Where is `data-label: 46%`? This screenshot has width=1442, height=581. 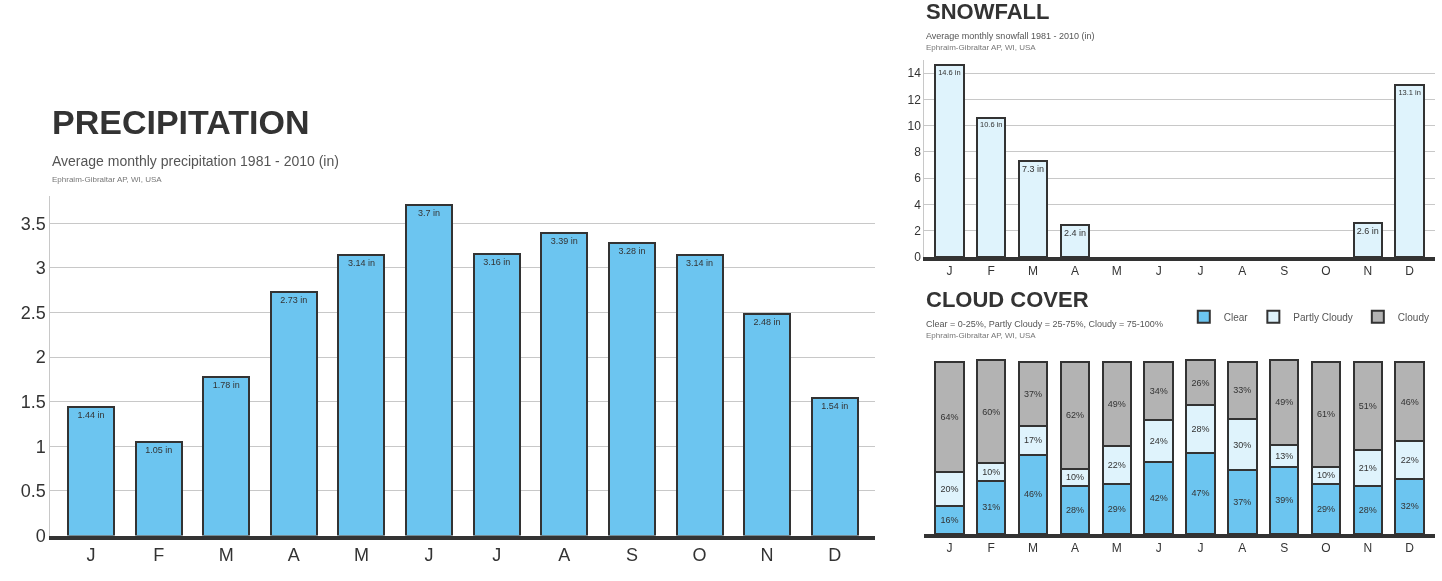 data-label: 46% is located at coordinates (1409, 401).